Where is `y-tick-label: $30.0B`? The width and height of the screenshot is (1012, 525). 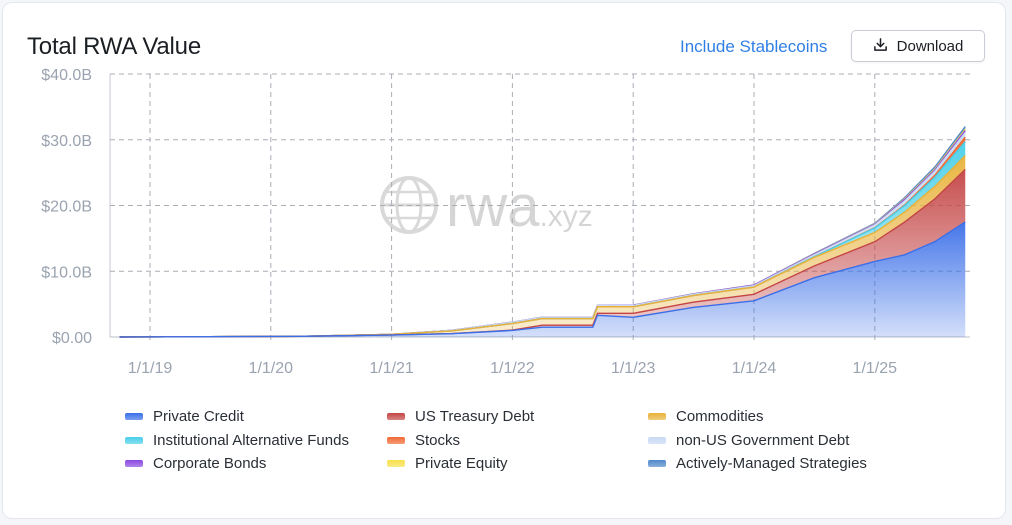 y-tick-label: $30.0B is located at coordinates (66, 141).